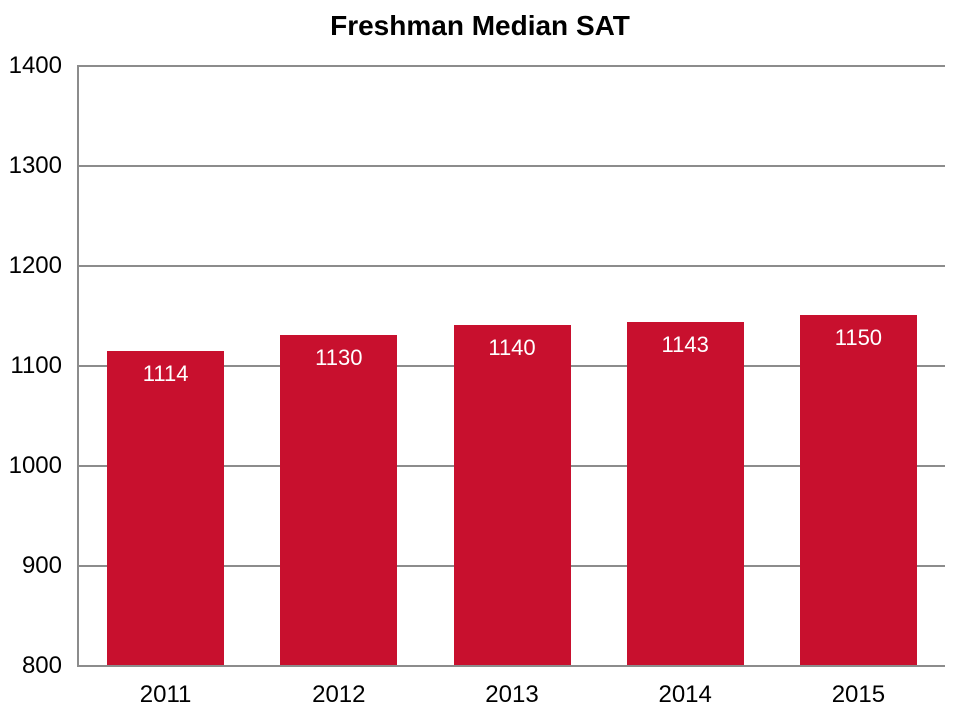 Image resolution: width=960 pixels, height=720 pixels. What do you see at coordinates (685, 694) in the screenshot?
I see `x-axis-tick-label: 2014` at bounding box center [685, 694].